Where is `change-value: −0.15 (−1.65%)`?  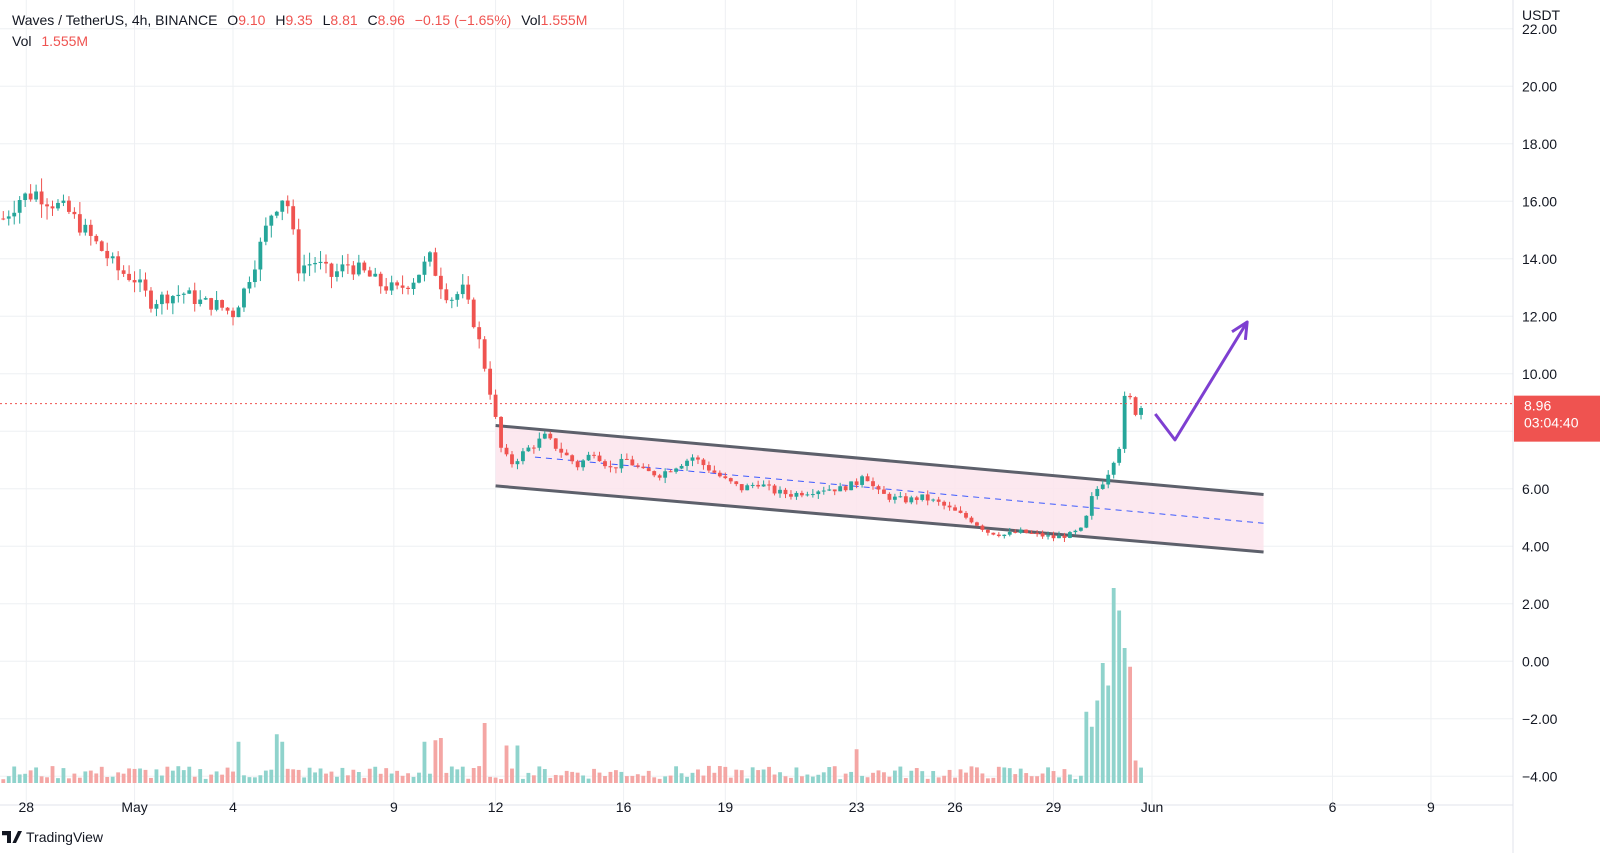
change-value: −0.15 (−1.65%) is located at coordinates (463, 20).